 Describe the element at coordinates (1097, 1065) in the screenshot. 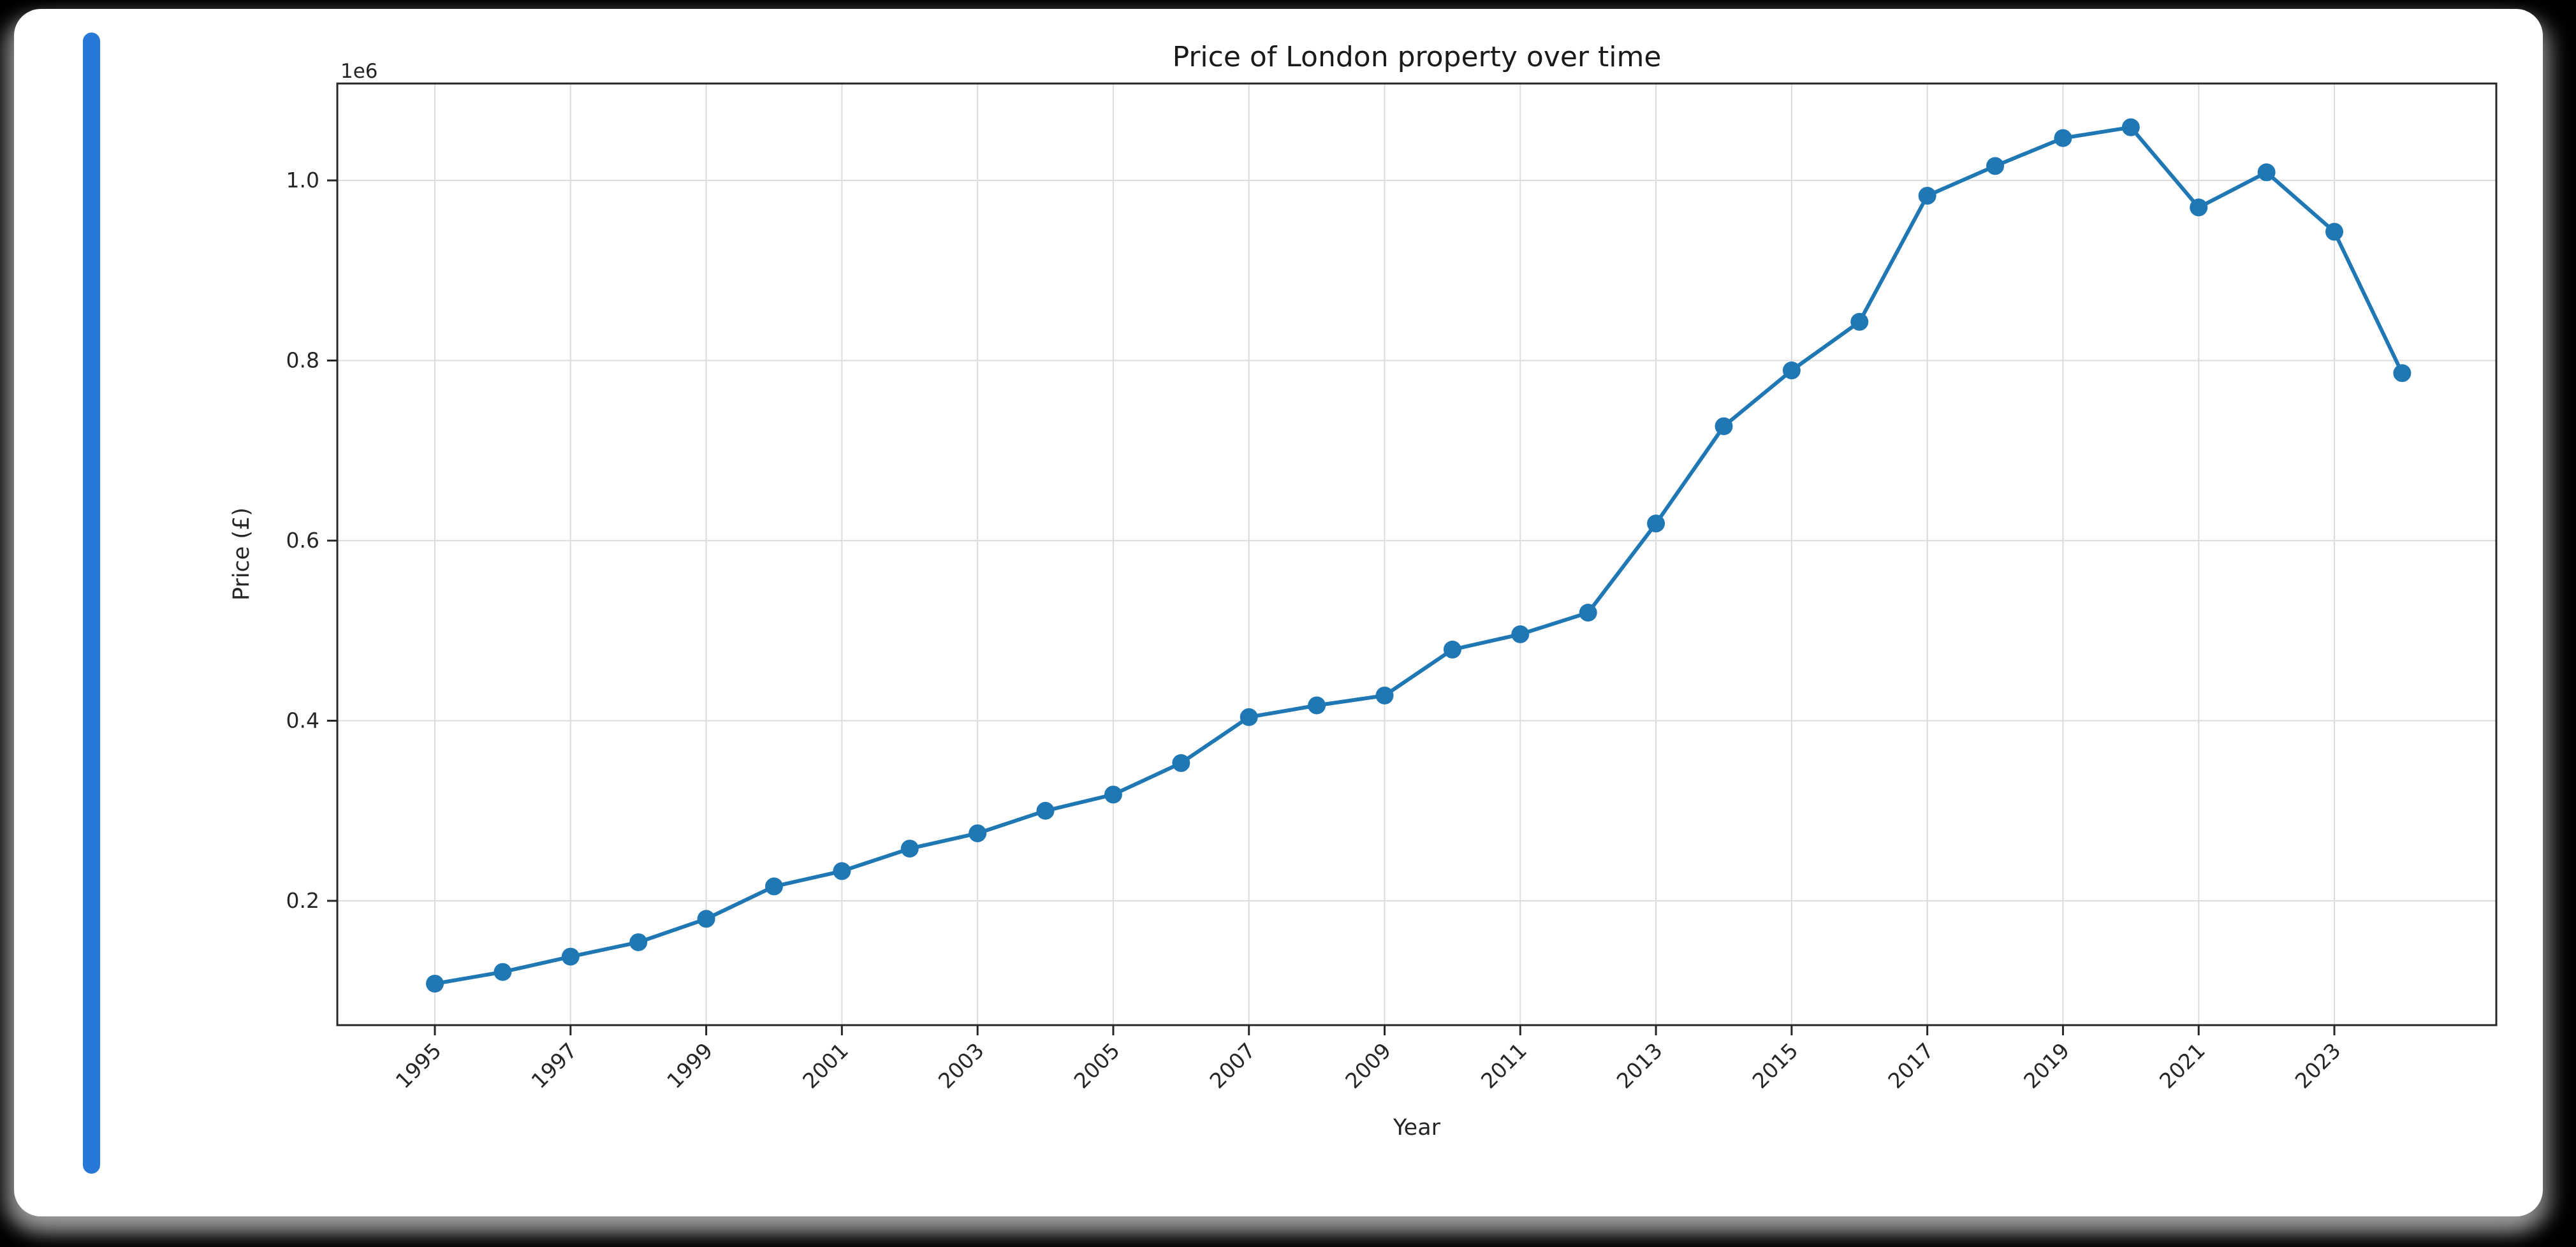

I see `x-tick-label: 2005` at that location.